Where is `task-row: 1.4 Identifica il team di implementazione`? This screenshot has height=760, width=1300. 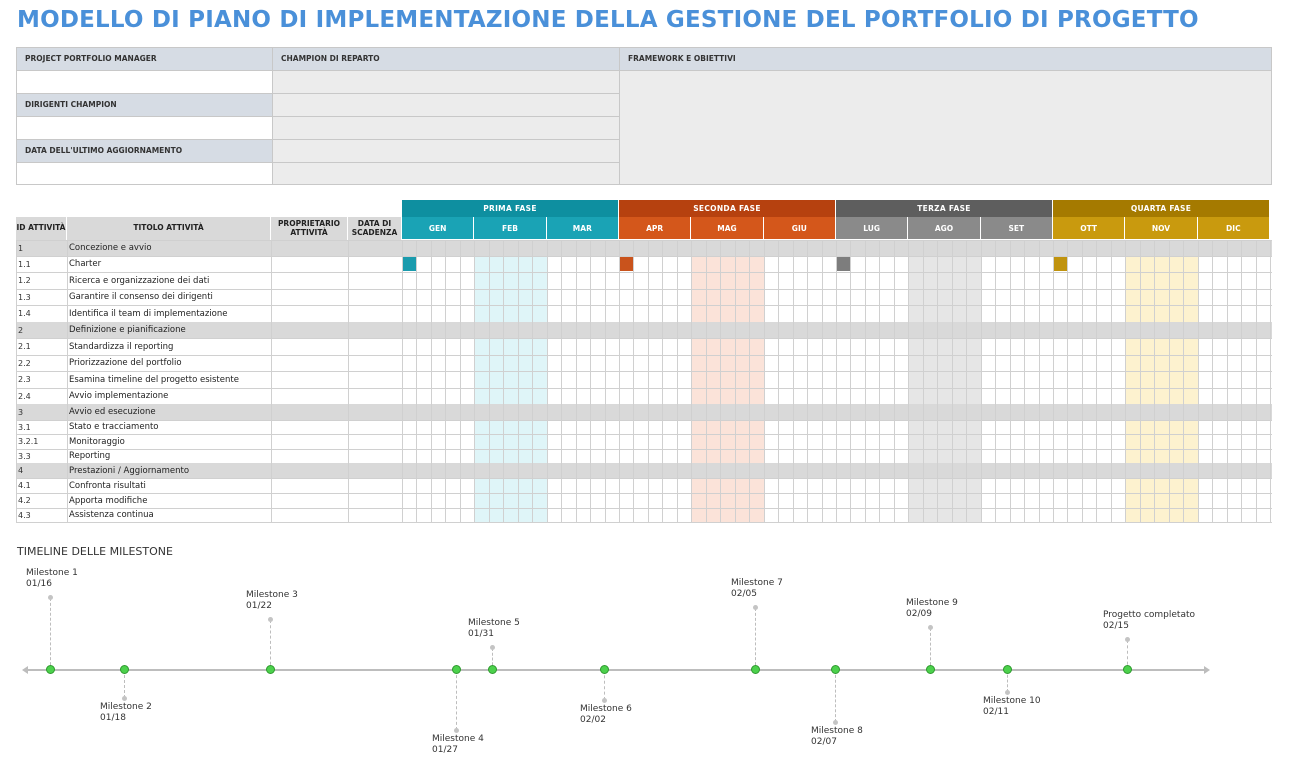 task-row: 1.4 Identifica il team di implementazione is located at coordinates (644, 313).